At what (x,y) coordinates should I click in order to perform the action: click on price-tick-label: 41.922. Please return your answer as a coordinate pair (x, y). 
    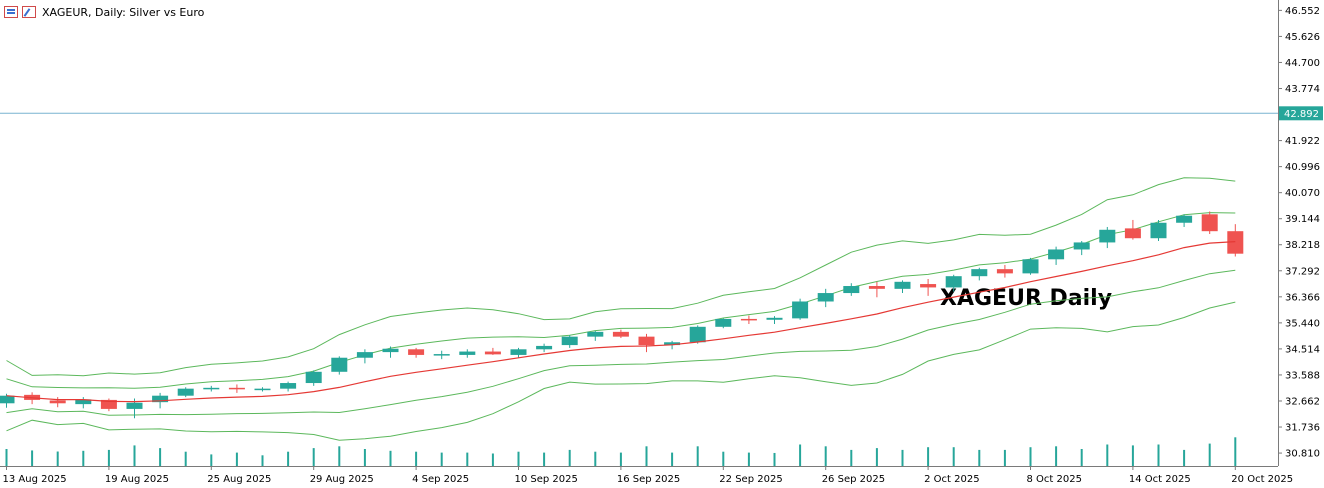
    Looking at the image, I should click on (1302, 141).